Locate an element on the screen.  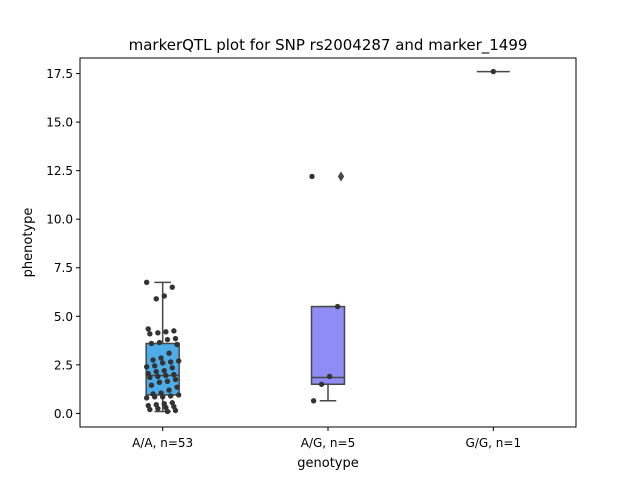
x-tick-label: A/A, n=53 is located at coordinates (162, 443).